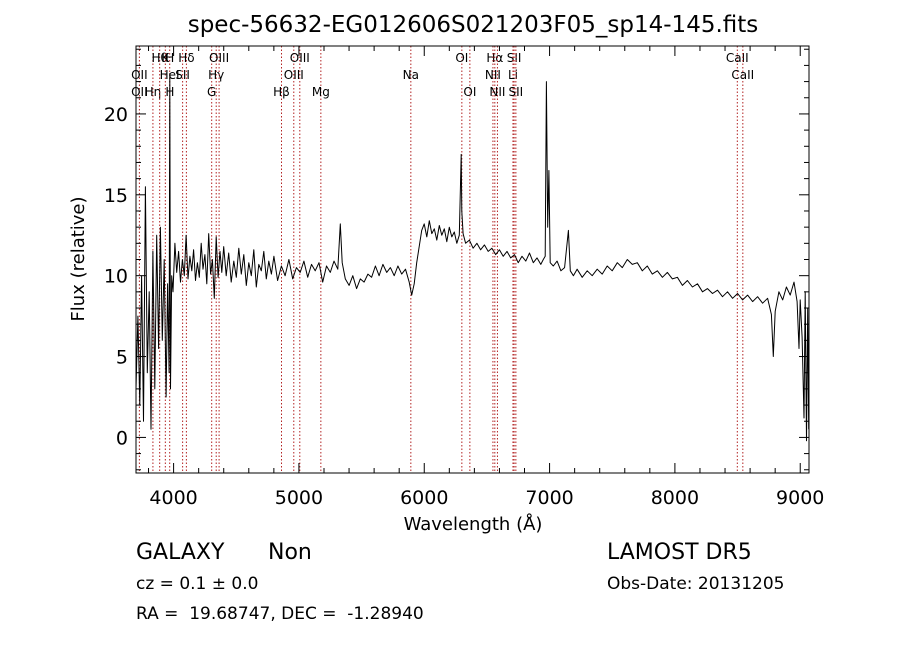 The image size is (900, 649). Describe the element at coordinates (197, 584) in the screenshot. I see `redshift-cz: cz = 0.1 ± 0.0` at that location.